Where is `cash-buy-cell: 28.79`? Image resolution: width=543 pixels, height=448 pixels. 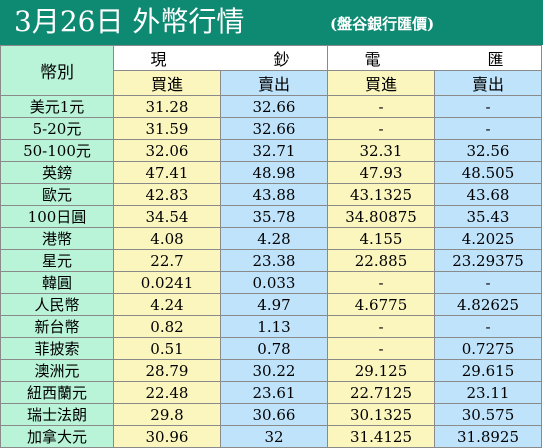
cash-buy-cell: 28.79 is located at coordinates (167, 370).